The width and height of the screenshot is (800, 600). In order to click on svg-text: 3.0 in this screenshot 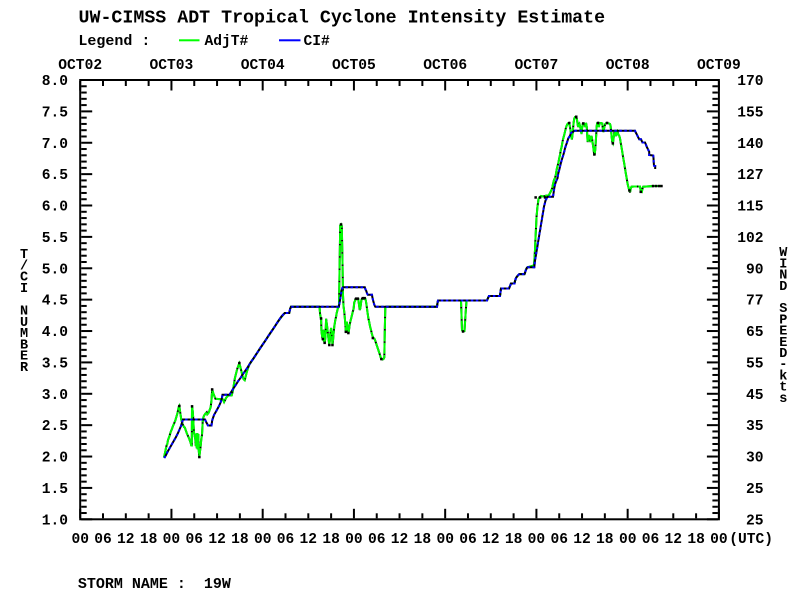, I will do `click(55, 396)`.